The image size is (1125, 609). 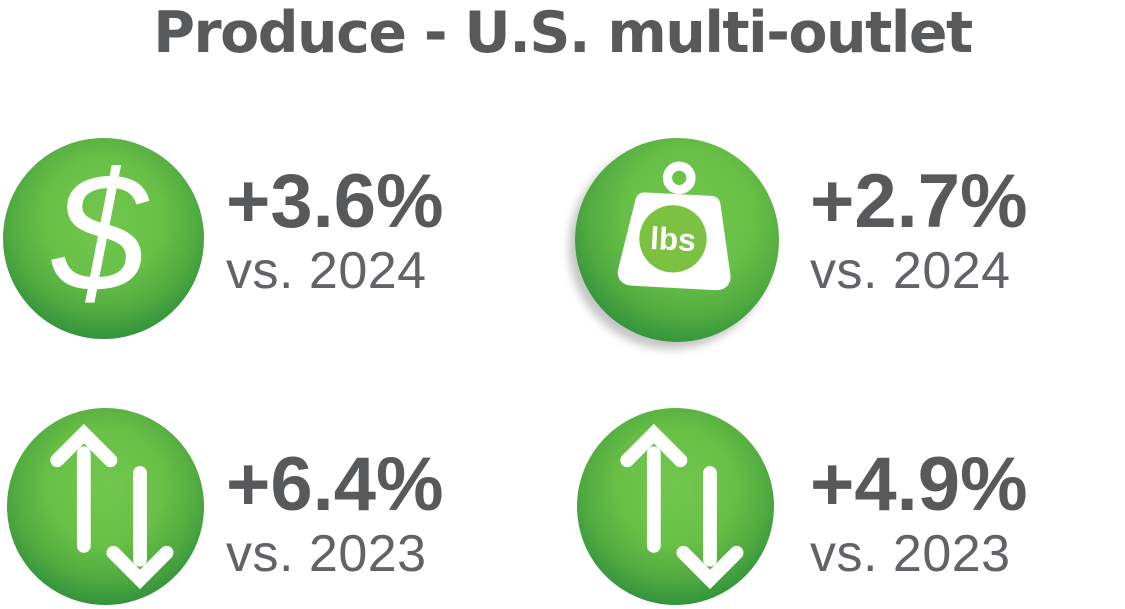 I want to click on volume-vs-2023-stat: +4.9% vs. 2023, so click(x=919, y=512).